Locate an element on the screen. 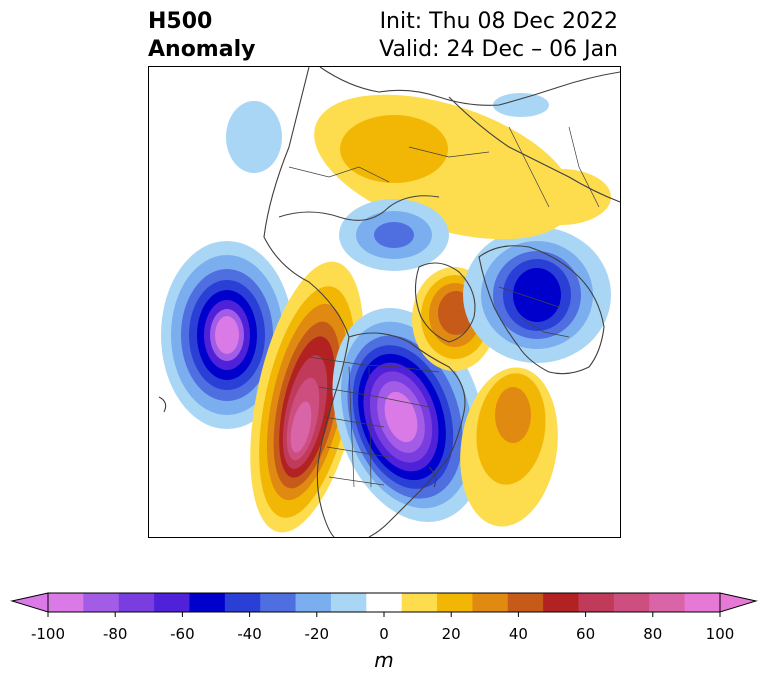 The height and width of the screenshot is (684, 768). alaska-low is located at coordinates (254, 137).